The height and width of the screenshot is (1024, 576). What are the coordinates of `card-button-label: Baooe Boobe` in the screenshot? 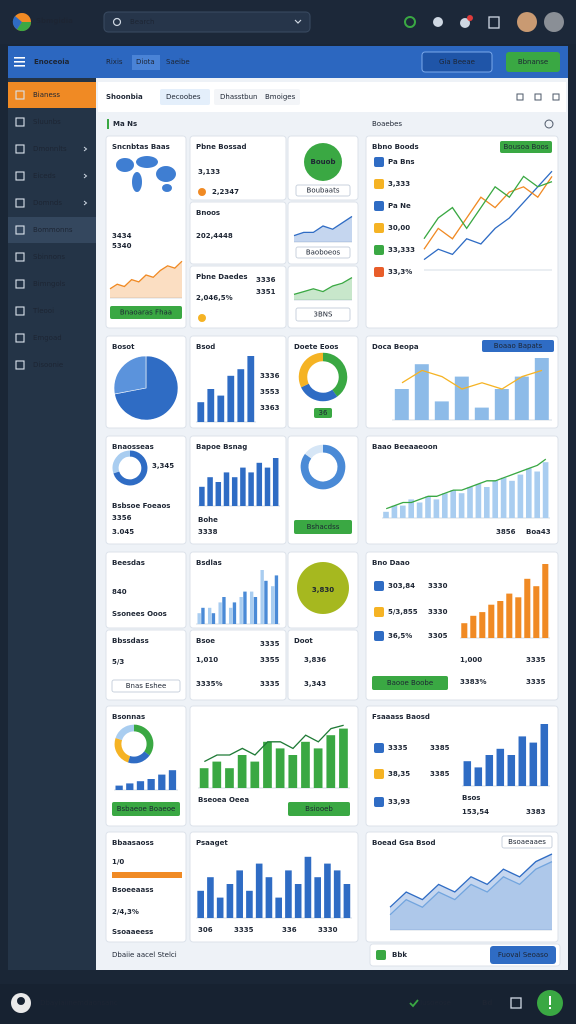 It's located at (410, 683).